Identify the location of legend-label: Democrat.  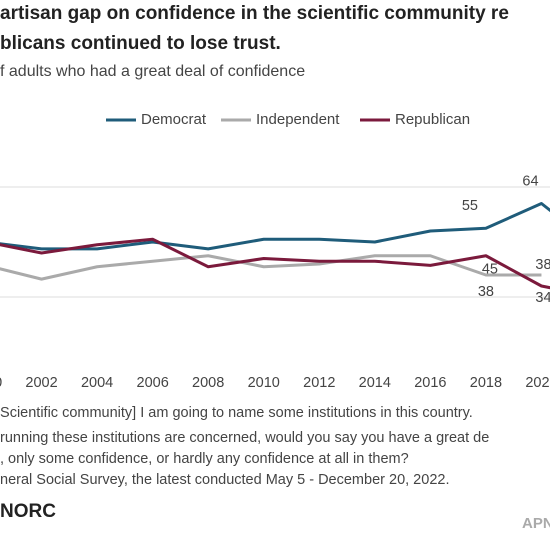
(174, 119).